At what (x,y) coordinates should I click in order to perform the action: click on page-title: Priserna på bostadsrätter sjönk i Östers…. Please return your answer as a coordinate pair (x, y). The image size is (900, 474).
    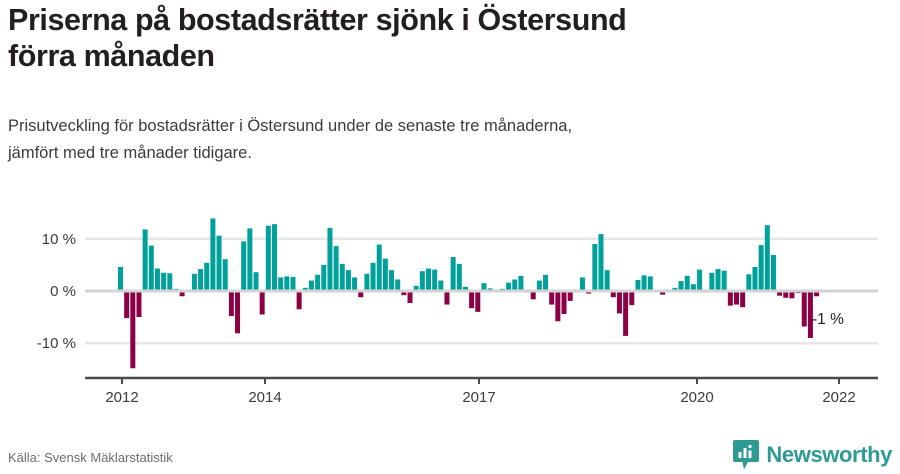
    Looking at the image, I should click on (317, 38).